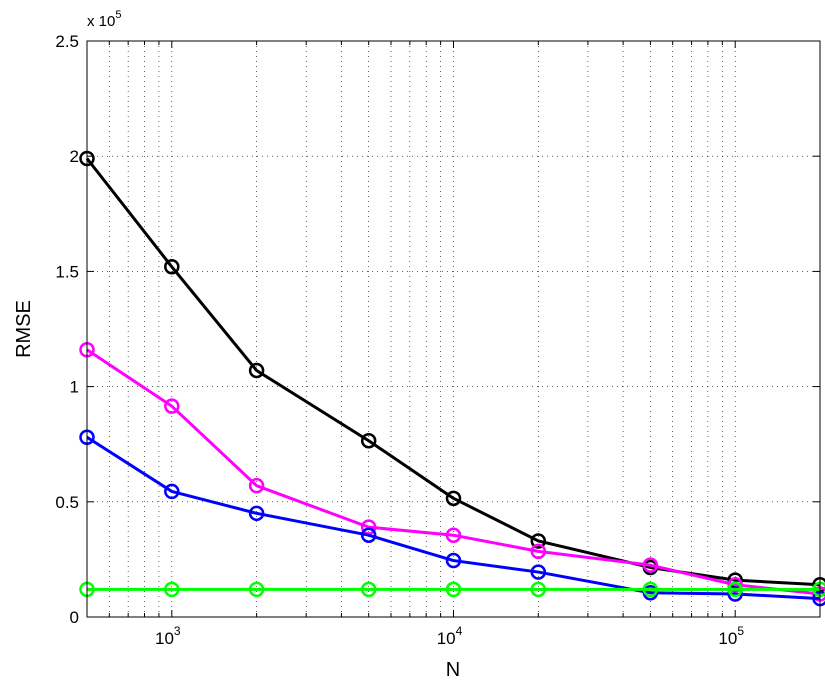 The width and height of the screenshot is (825, 683). What do you see at coordinates (67, 271) in the screenshot?
I see `y-tick-label: 1.5` at bounding box center [67, 271].